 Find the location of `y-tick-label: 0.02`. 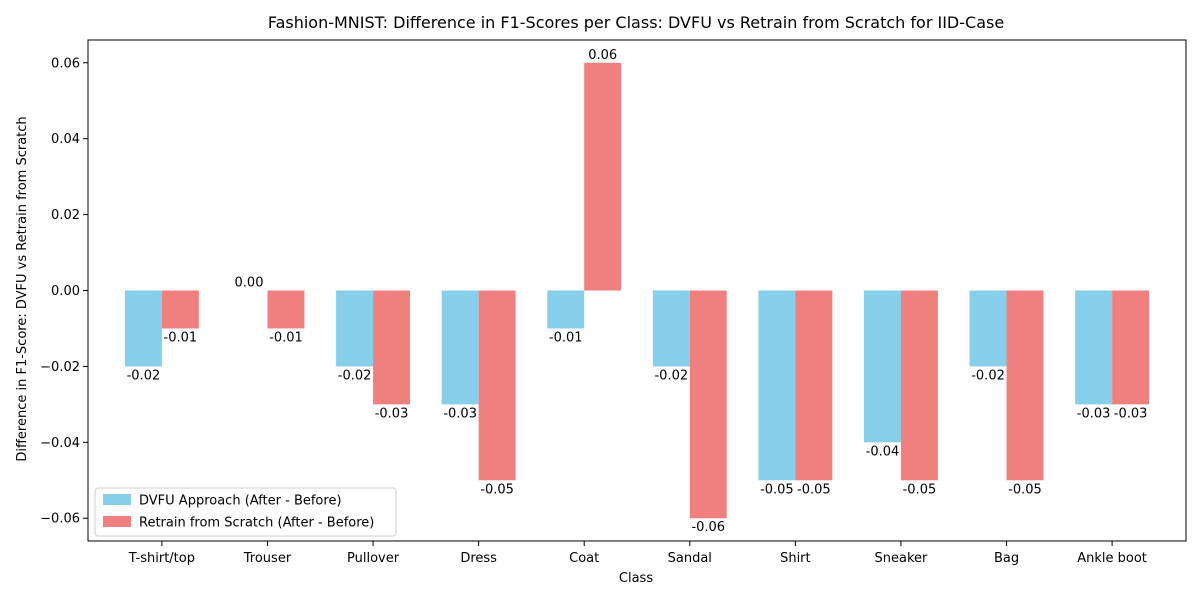

y-tick-label: 0.02 is located at coordinates (65, 215).